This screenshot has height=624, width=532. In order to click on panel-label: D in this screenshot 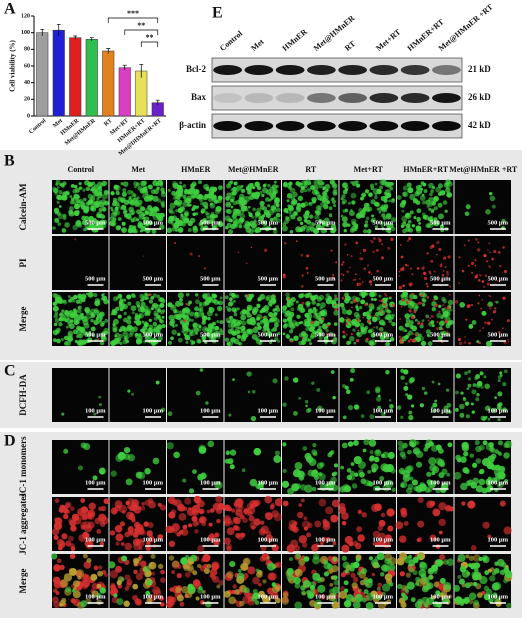, I will do `click(10, 441)`.